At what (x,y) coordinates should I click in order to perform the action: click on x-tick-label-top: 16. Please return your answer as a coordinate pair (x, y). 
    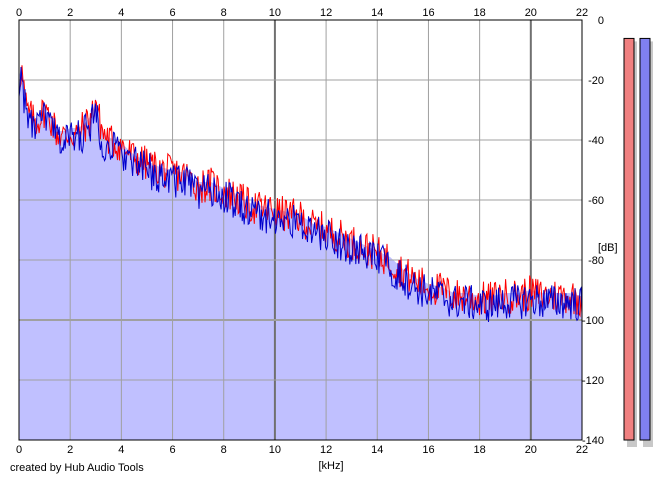
    Looking at the image, I should click on (428, 13).